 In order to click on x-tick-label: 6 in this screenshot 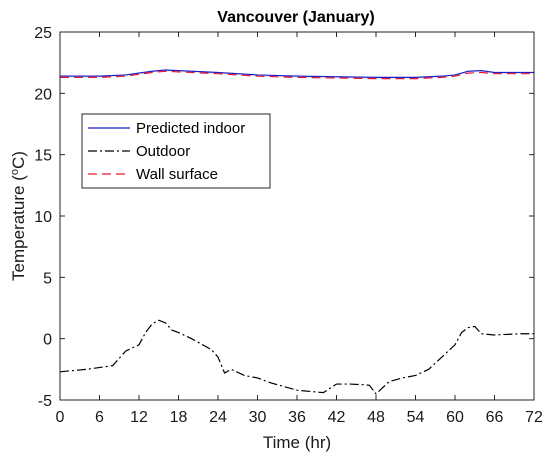, I will do `click(99, 417)`.